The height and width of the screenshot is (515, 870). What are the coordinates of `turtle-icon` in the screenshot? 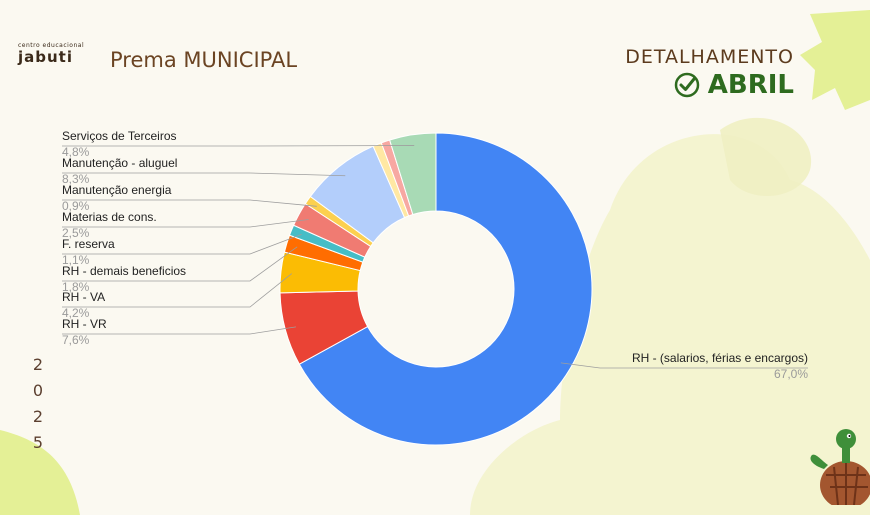 It's located at (836, 465).